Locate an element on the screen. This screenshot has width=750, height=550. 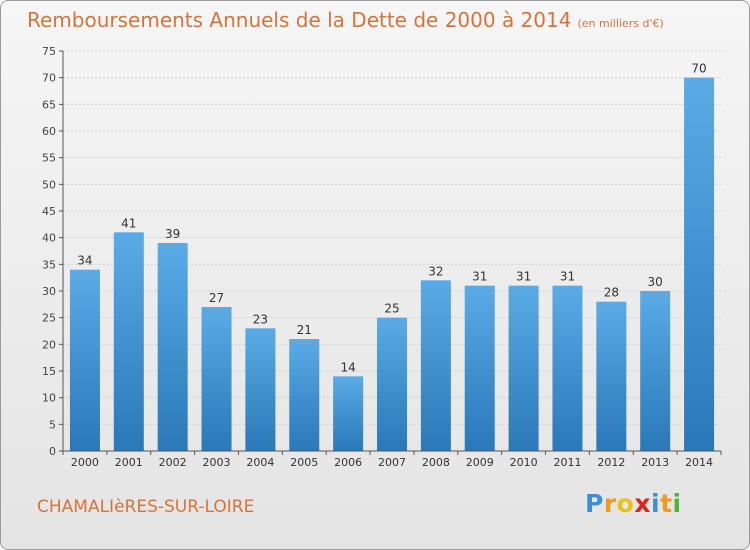
data-label-2008: 32 is located at coordinates (435, 271).